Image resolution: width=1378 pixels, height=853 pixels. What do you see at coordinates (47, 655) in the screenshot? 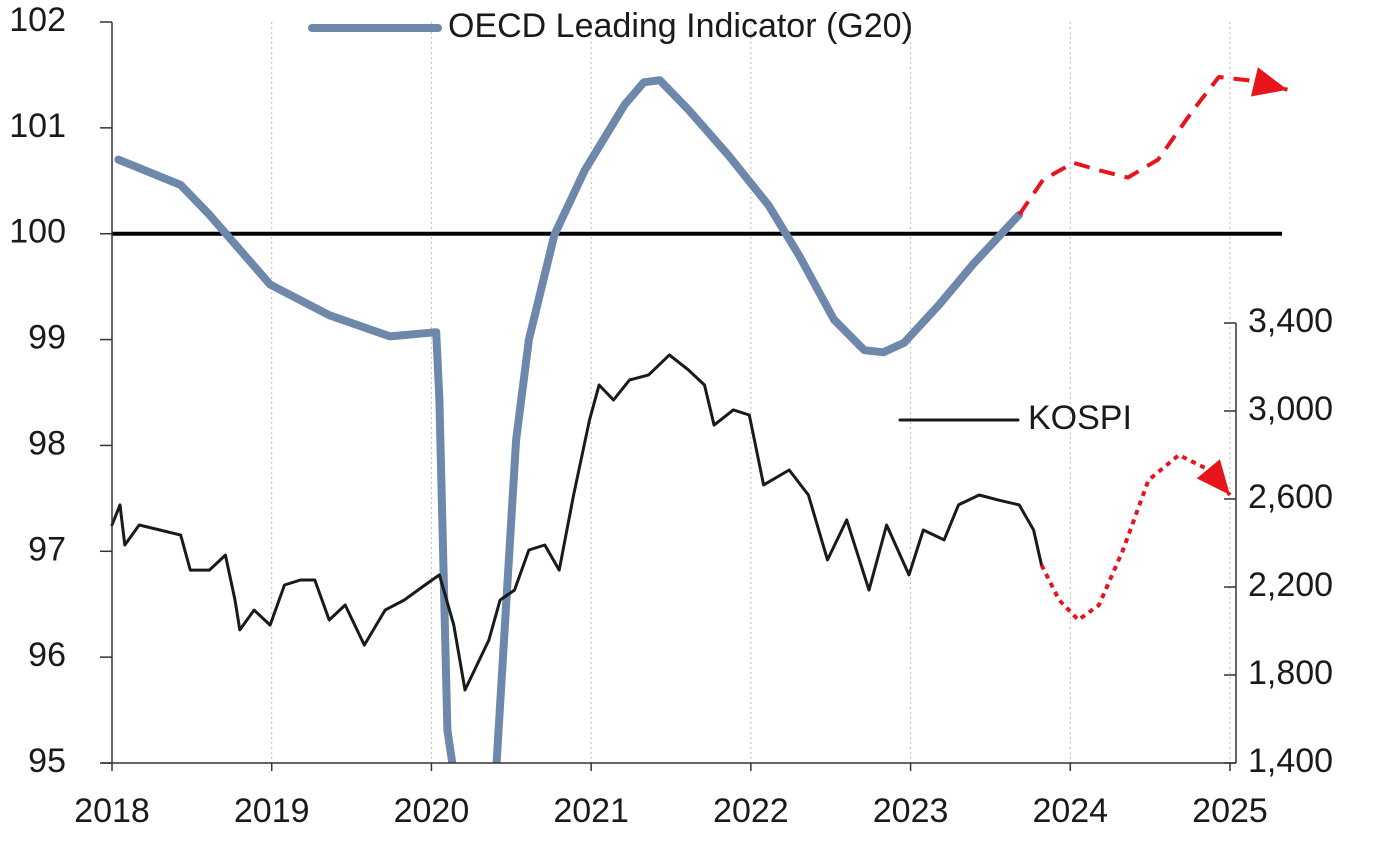
I see `y-tick-label: 96` at bounding box center [47, 655].